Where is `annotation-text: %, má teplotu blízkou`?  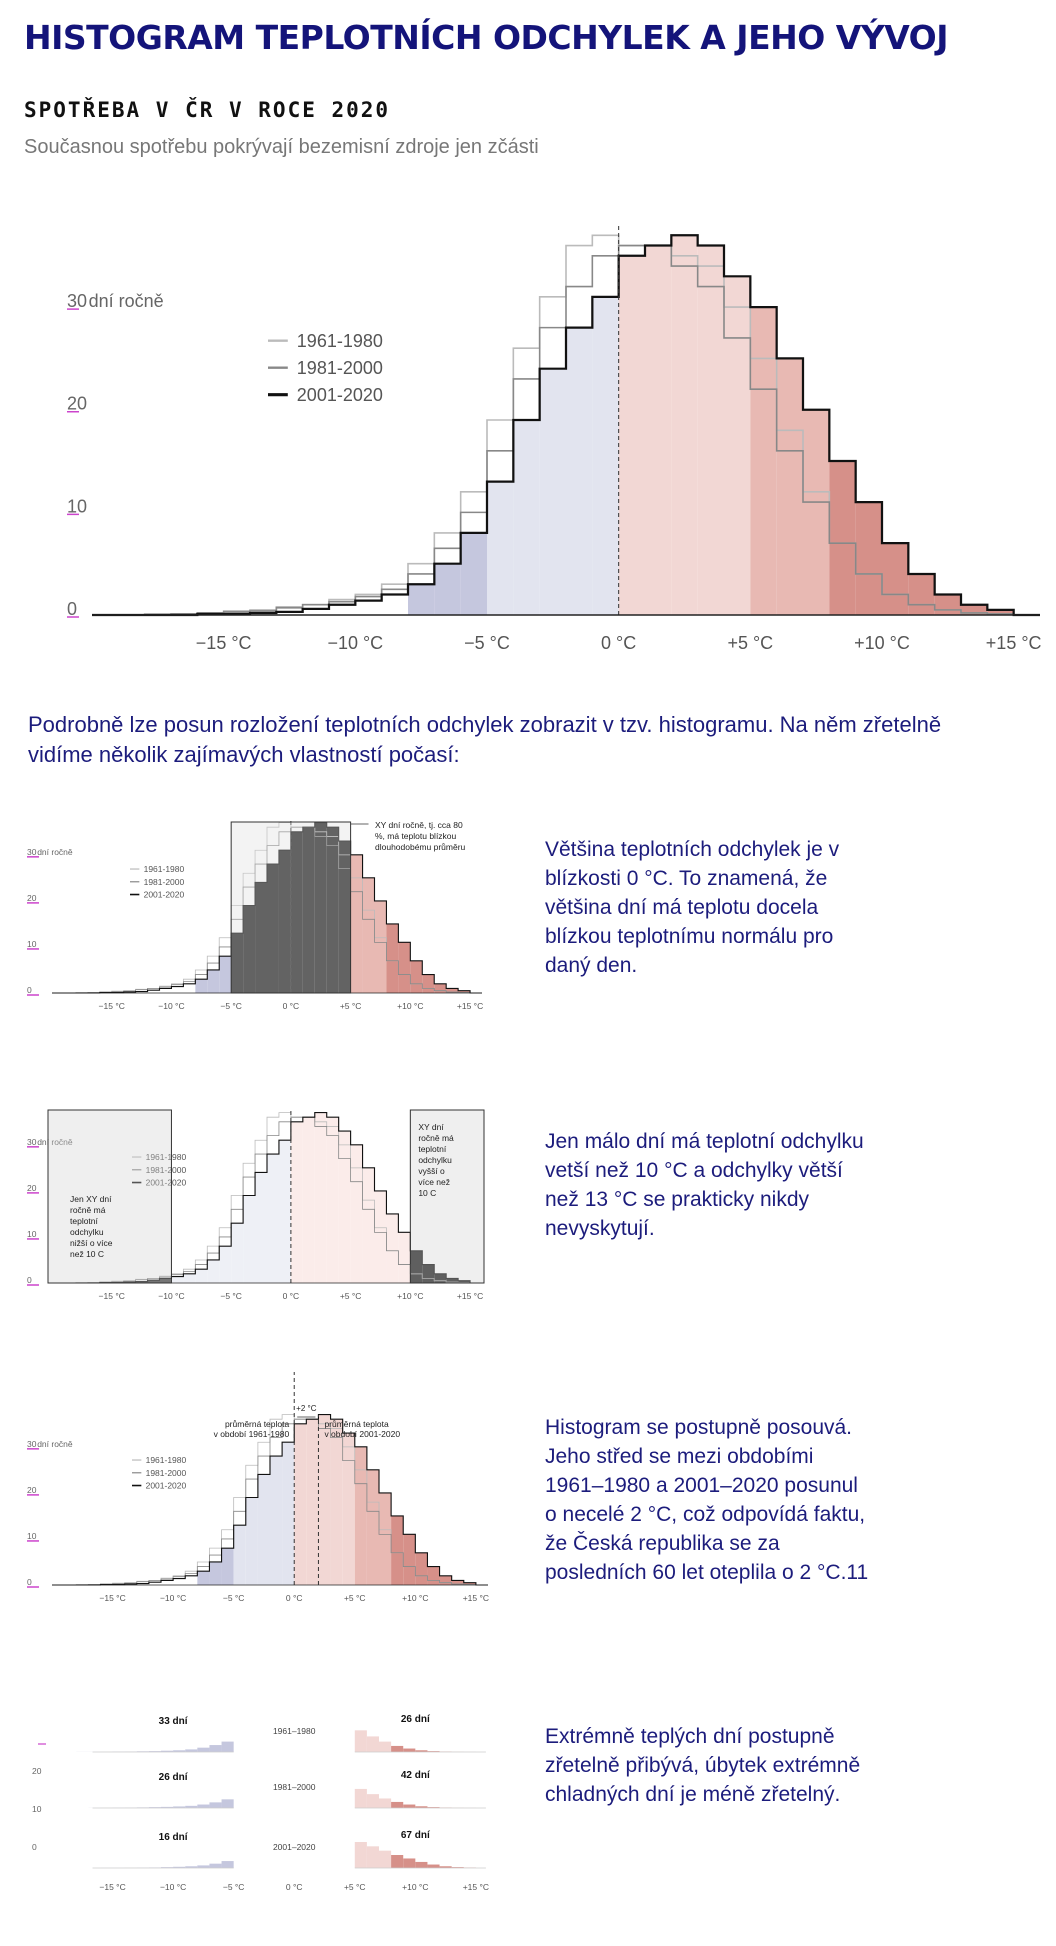 annotation-text: %, má teplotu blízkou is located at coordinates (416, 836).